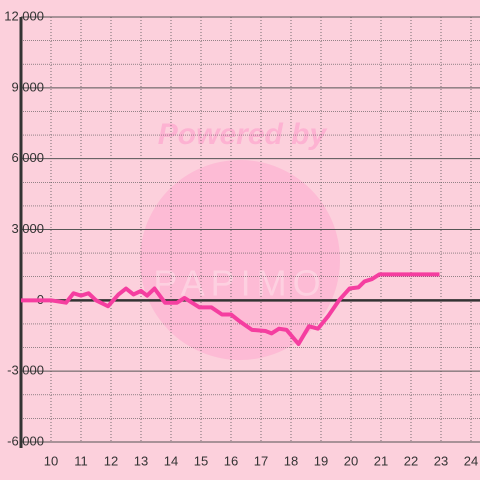  Describe the element at coordinates (471, 460) in the screenshot. I see `x-tick-label: 24` at that location.